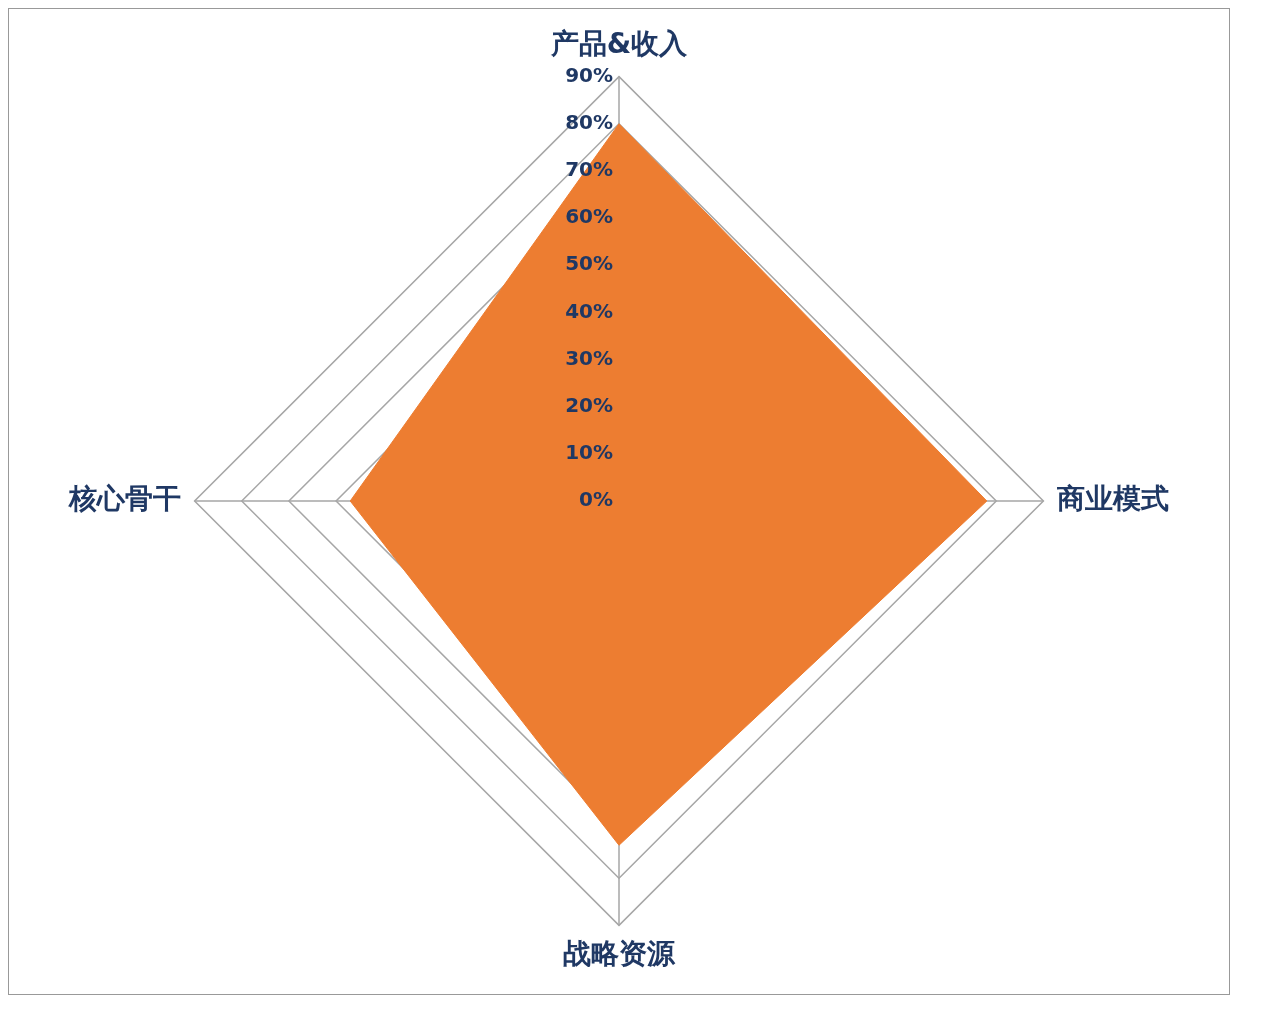 This screenshot has height=1034, width=1280. Describe the element at coordinates (589, 121) in the screenshot. I see `y-tick-label: 80%` at that location.